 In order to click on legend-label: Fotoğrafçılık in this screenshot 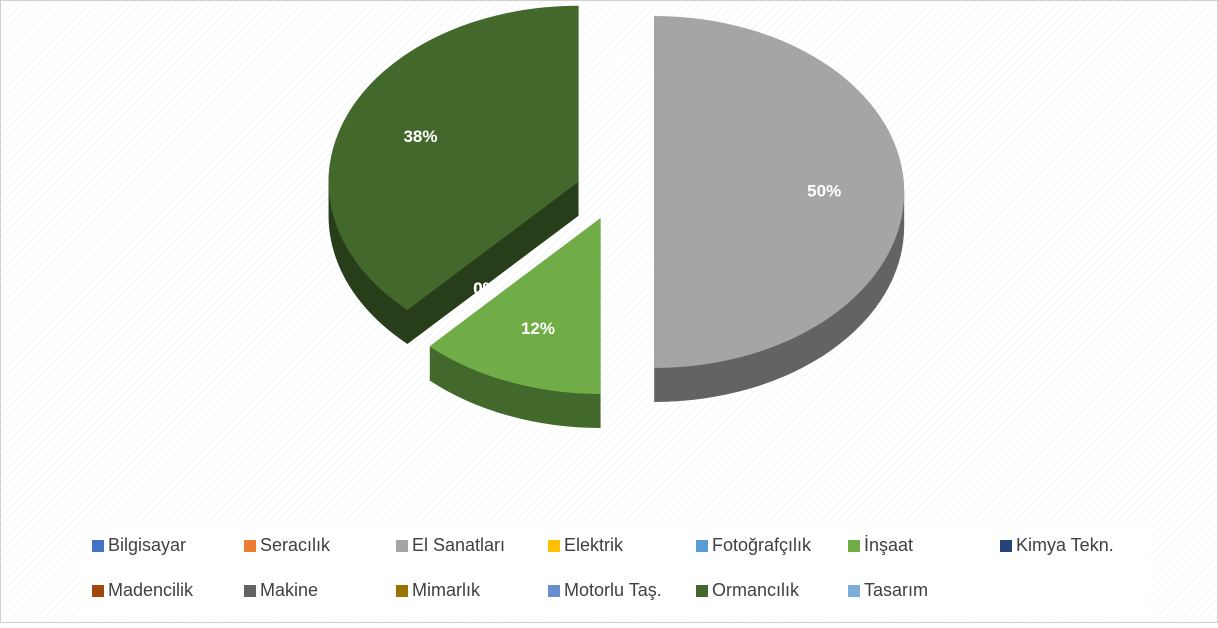, I will do `click(762, 545)`.